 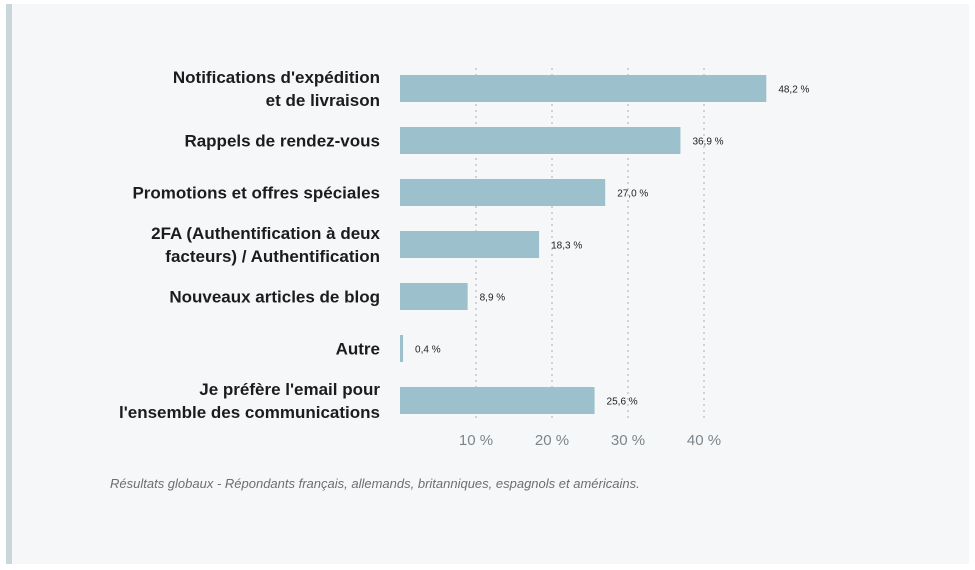 I want to click on data-label: 8,9 %, so click(x=493, y=298).